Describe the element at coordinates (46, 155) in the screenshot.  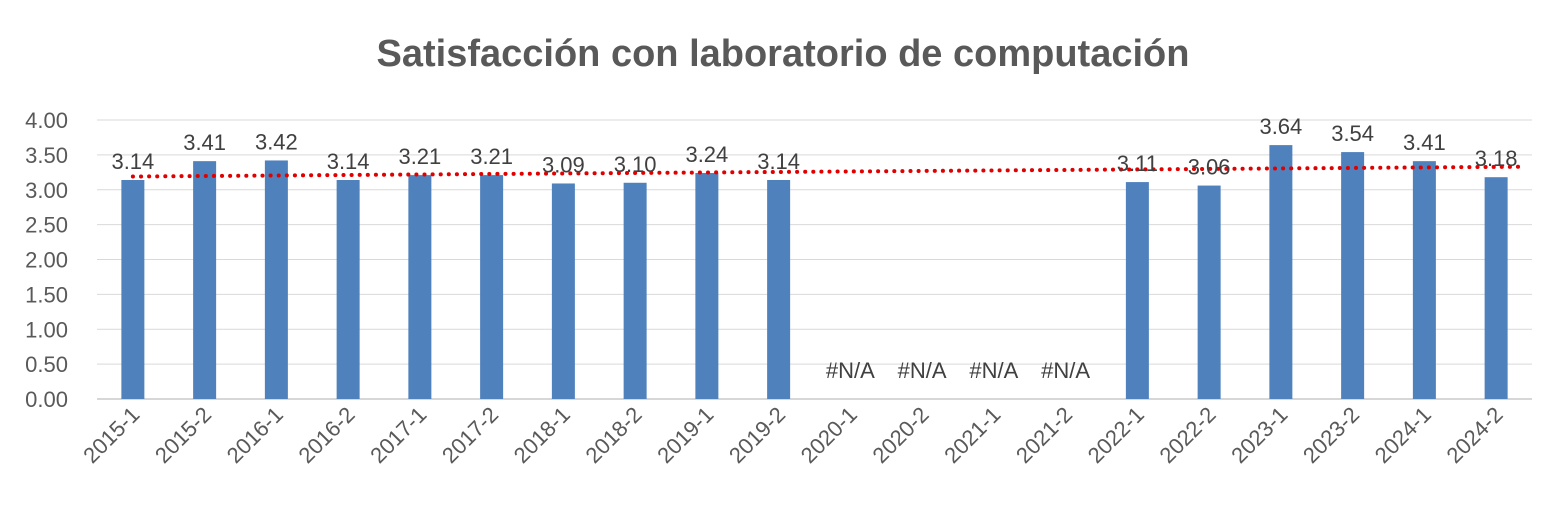
I see `y-tick-label: 3.50` at that location.